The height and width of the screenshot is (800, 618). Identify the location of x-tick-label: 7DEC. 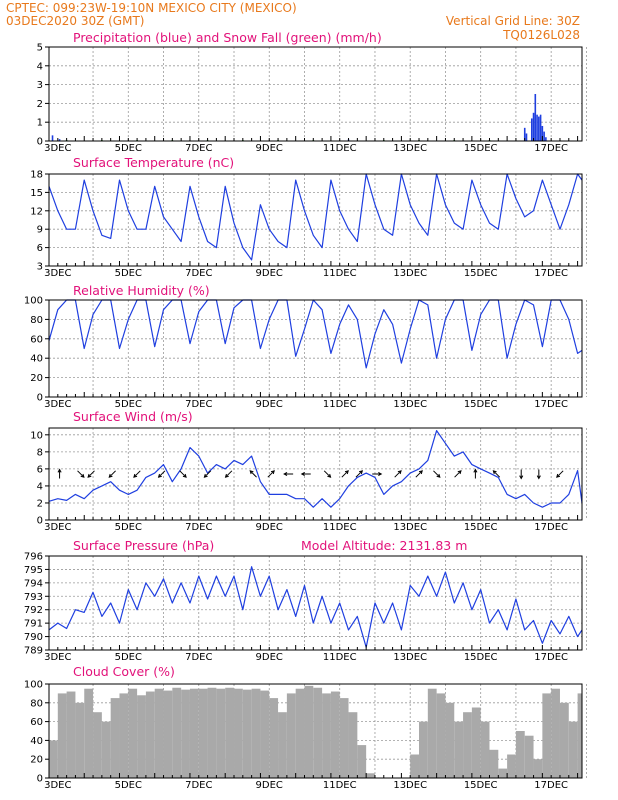
(198, 785).